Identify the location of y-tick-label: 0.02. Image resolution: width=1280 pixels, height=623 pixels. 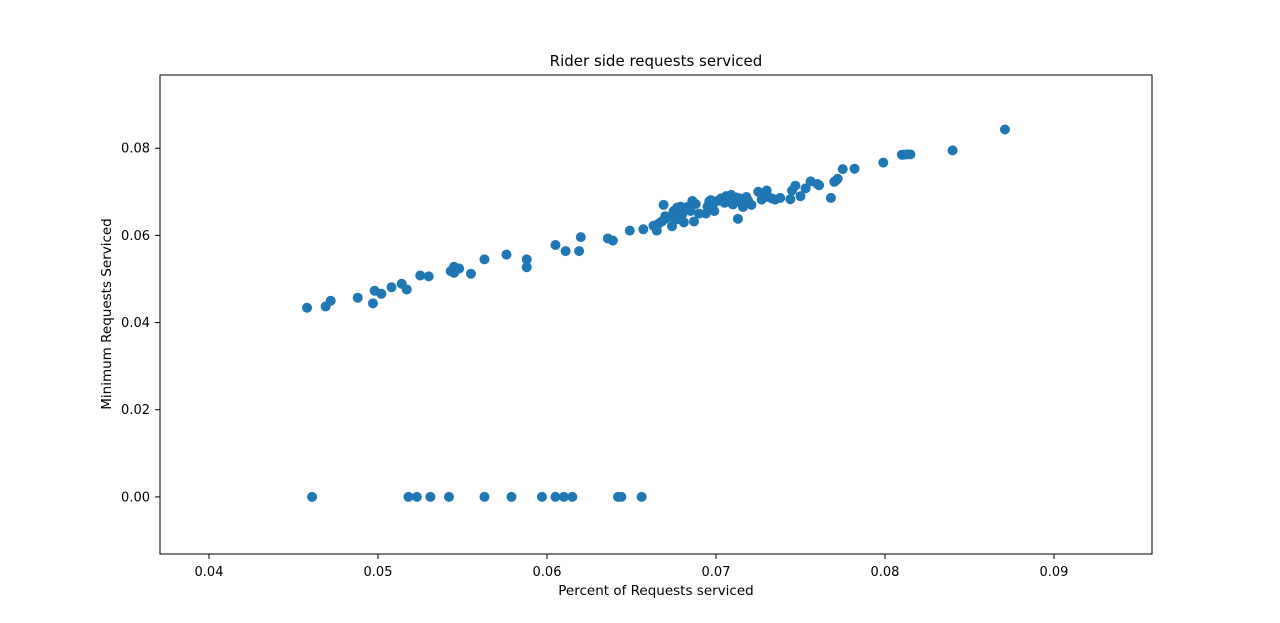
(135, 410).